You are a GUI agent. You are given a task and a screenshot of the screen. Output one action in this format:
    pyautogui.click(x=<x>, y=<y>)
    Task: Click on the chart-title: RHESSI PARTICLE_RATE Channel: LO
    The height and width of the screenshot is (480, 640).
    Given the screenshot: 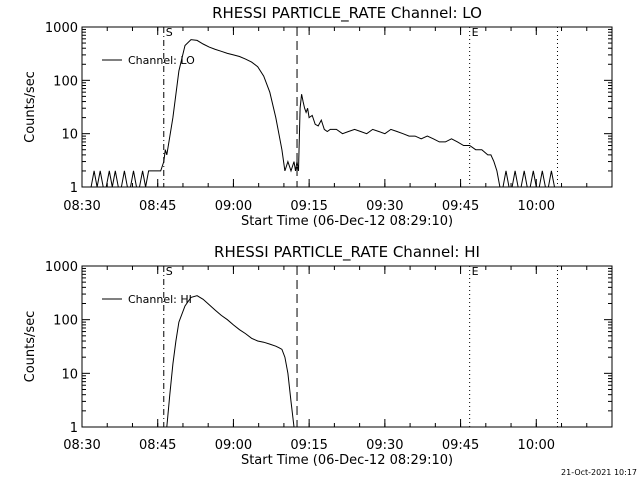 What is the action you would take?
    pyautogui.click(x=347, y=13)
    